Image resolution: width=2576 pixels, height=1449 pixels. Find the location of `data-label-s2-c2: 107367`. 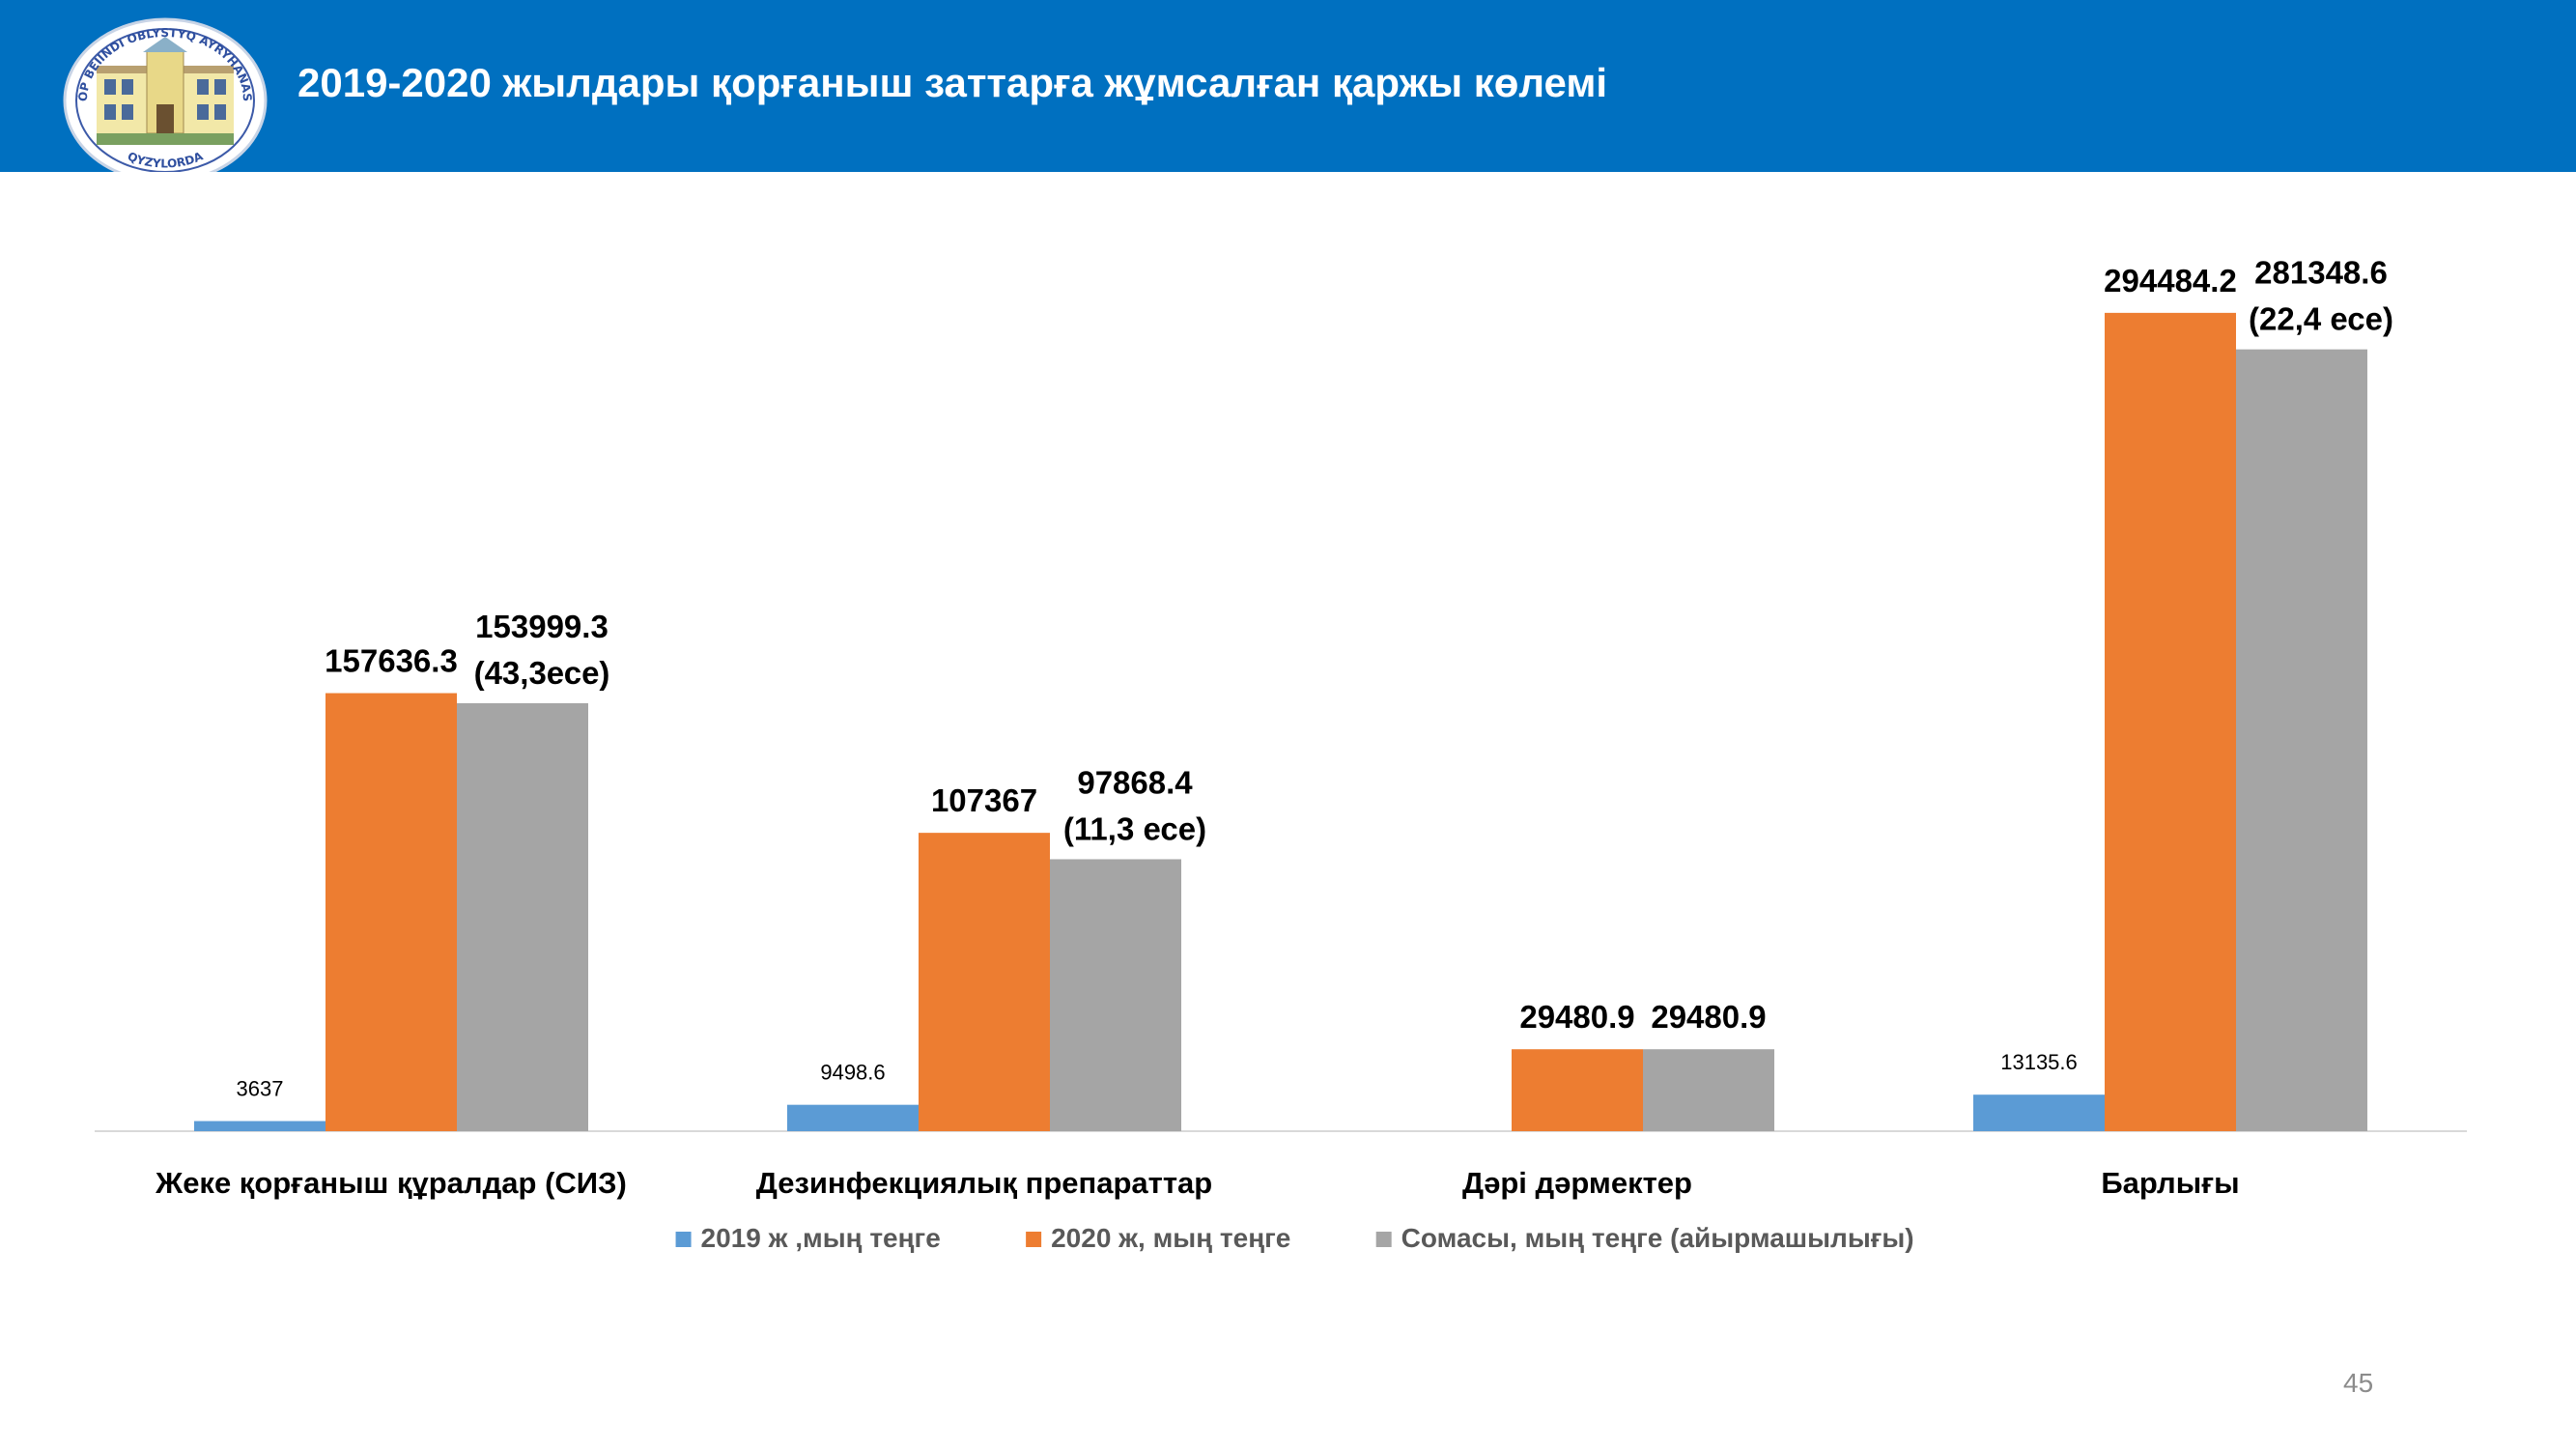

data-label-s2-c2: 107367 is located at coordinates (984, 800).